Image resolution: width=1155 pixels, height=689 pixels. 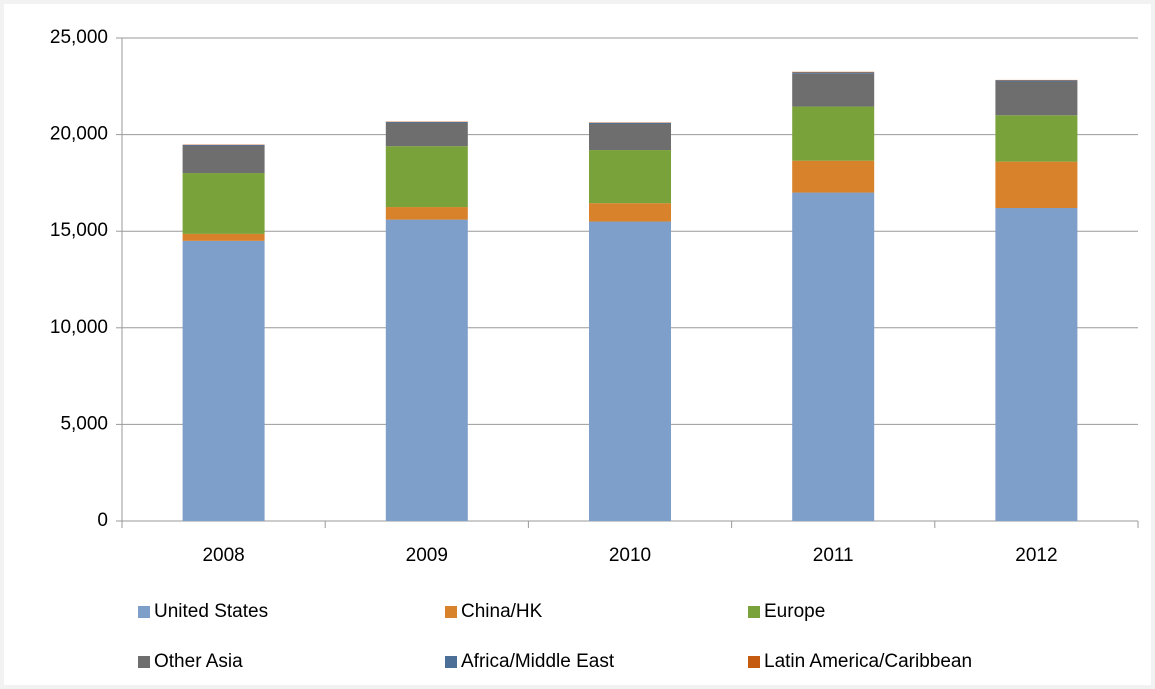 I want to click on x-tick-label: 2012, so click(x=1036, y=555).